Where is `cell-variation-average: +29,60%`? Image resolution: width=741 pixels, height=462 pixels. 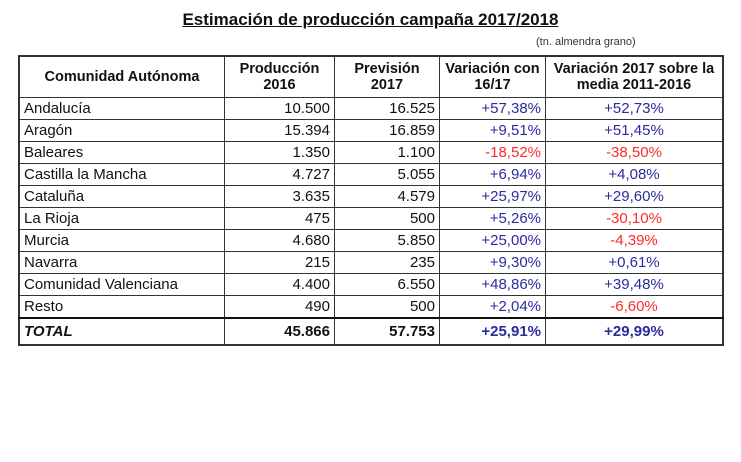
cell-variation-average: +29,60% is located at coordinates (634, 196).